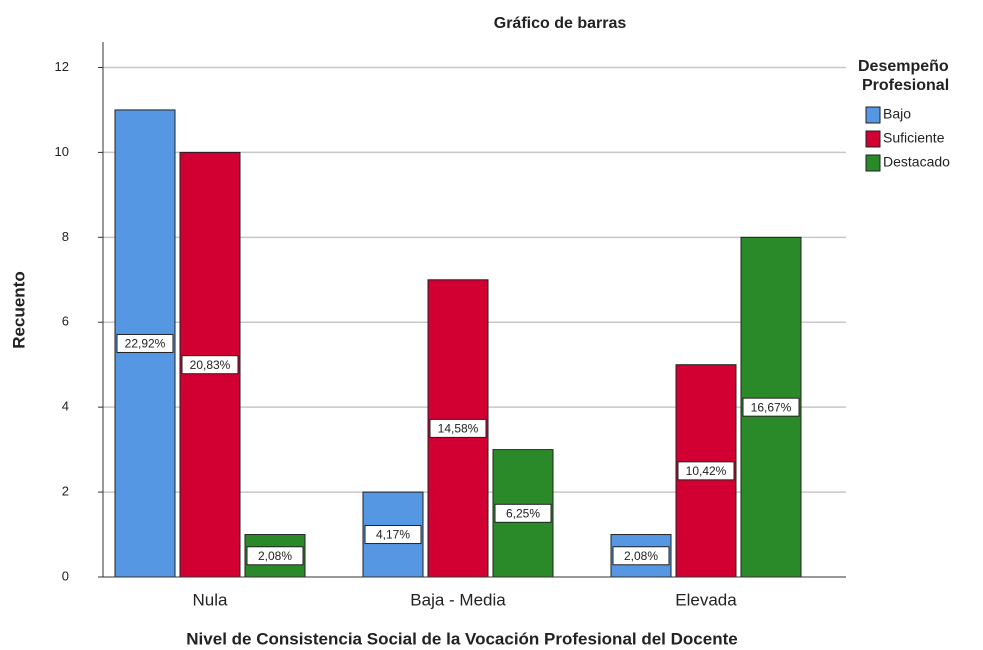  Describe the element at coordinates (458, 599) in the screenshot. I see `x-tick-label: Baja - Media` at that location.